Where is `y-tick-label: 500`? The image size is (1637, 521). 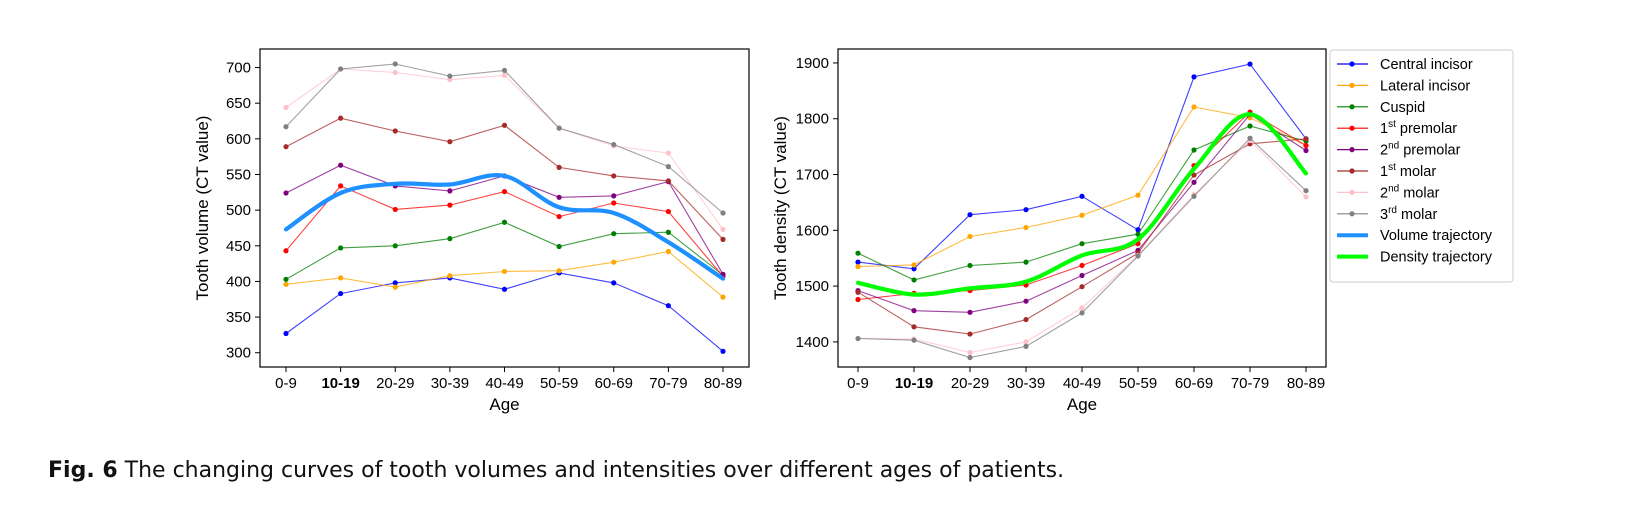
y-tick-label: 500 is located at coordinates (238, 210).